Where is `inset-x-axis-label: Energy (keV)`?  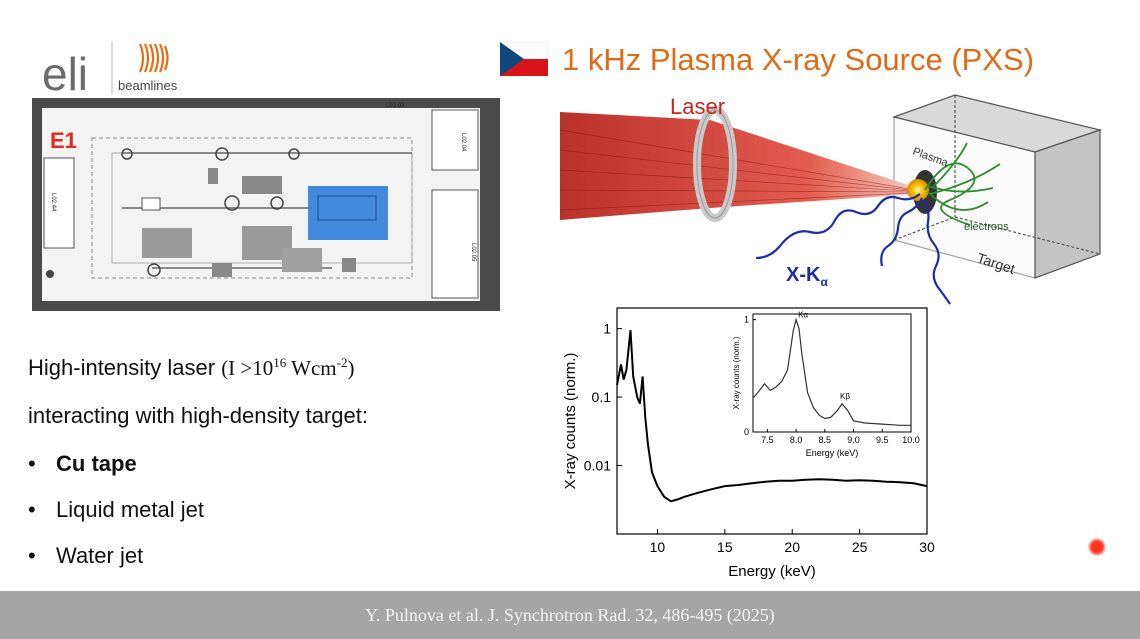 inset-x-axis-label: Energy (keV) is located at coordinates (832, 453).